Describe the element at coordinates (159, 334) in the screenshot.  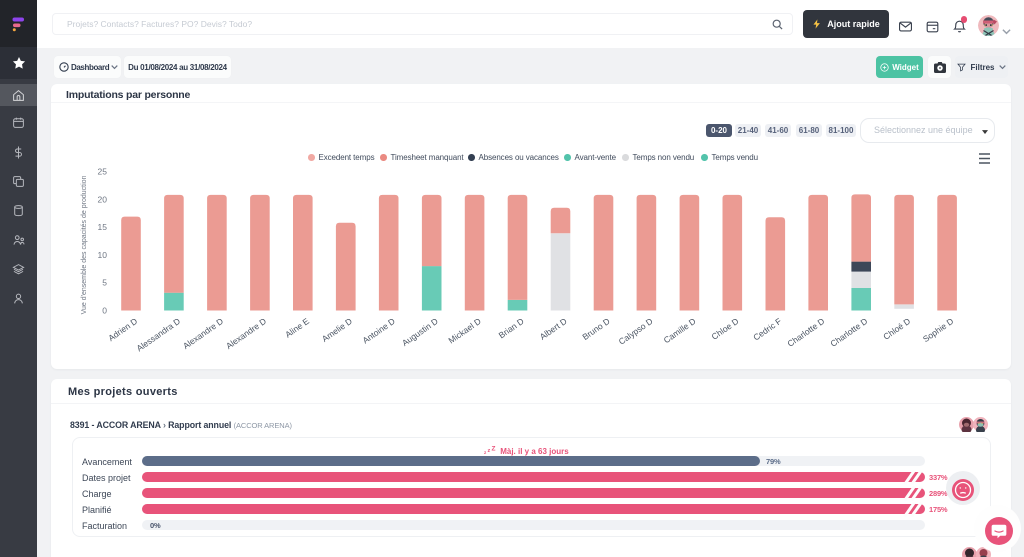
I see `svg-text: Alessandra D` at that location.